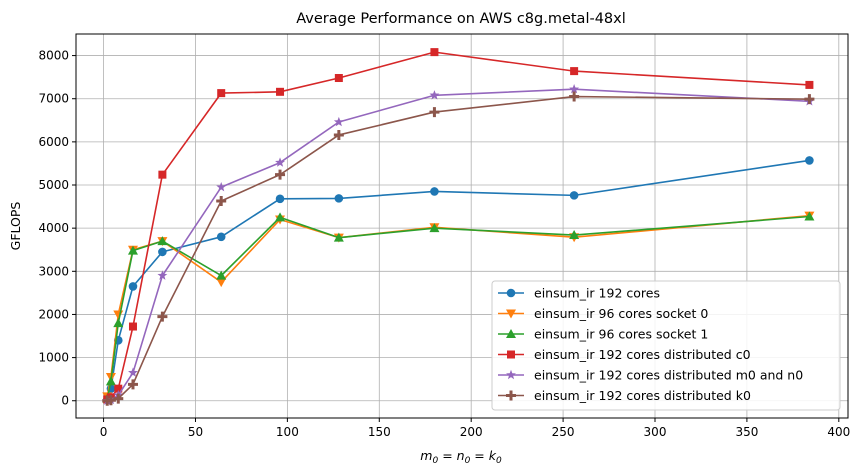 The image size is (866, 474). What do you see at coordinates (53, 56) in the screenshot?
I see `y-tick-label: 8000` at bounding box center [53, 56].